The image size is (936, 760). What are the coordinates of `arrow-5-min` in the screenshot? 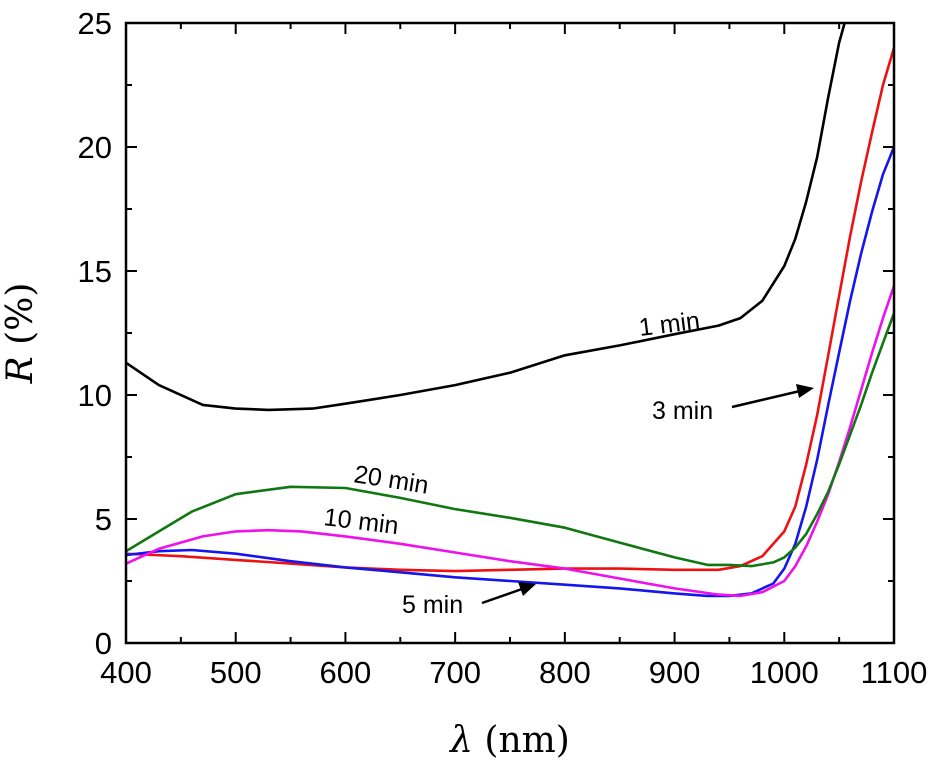 It's located at (502, 596).